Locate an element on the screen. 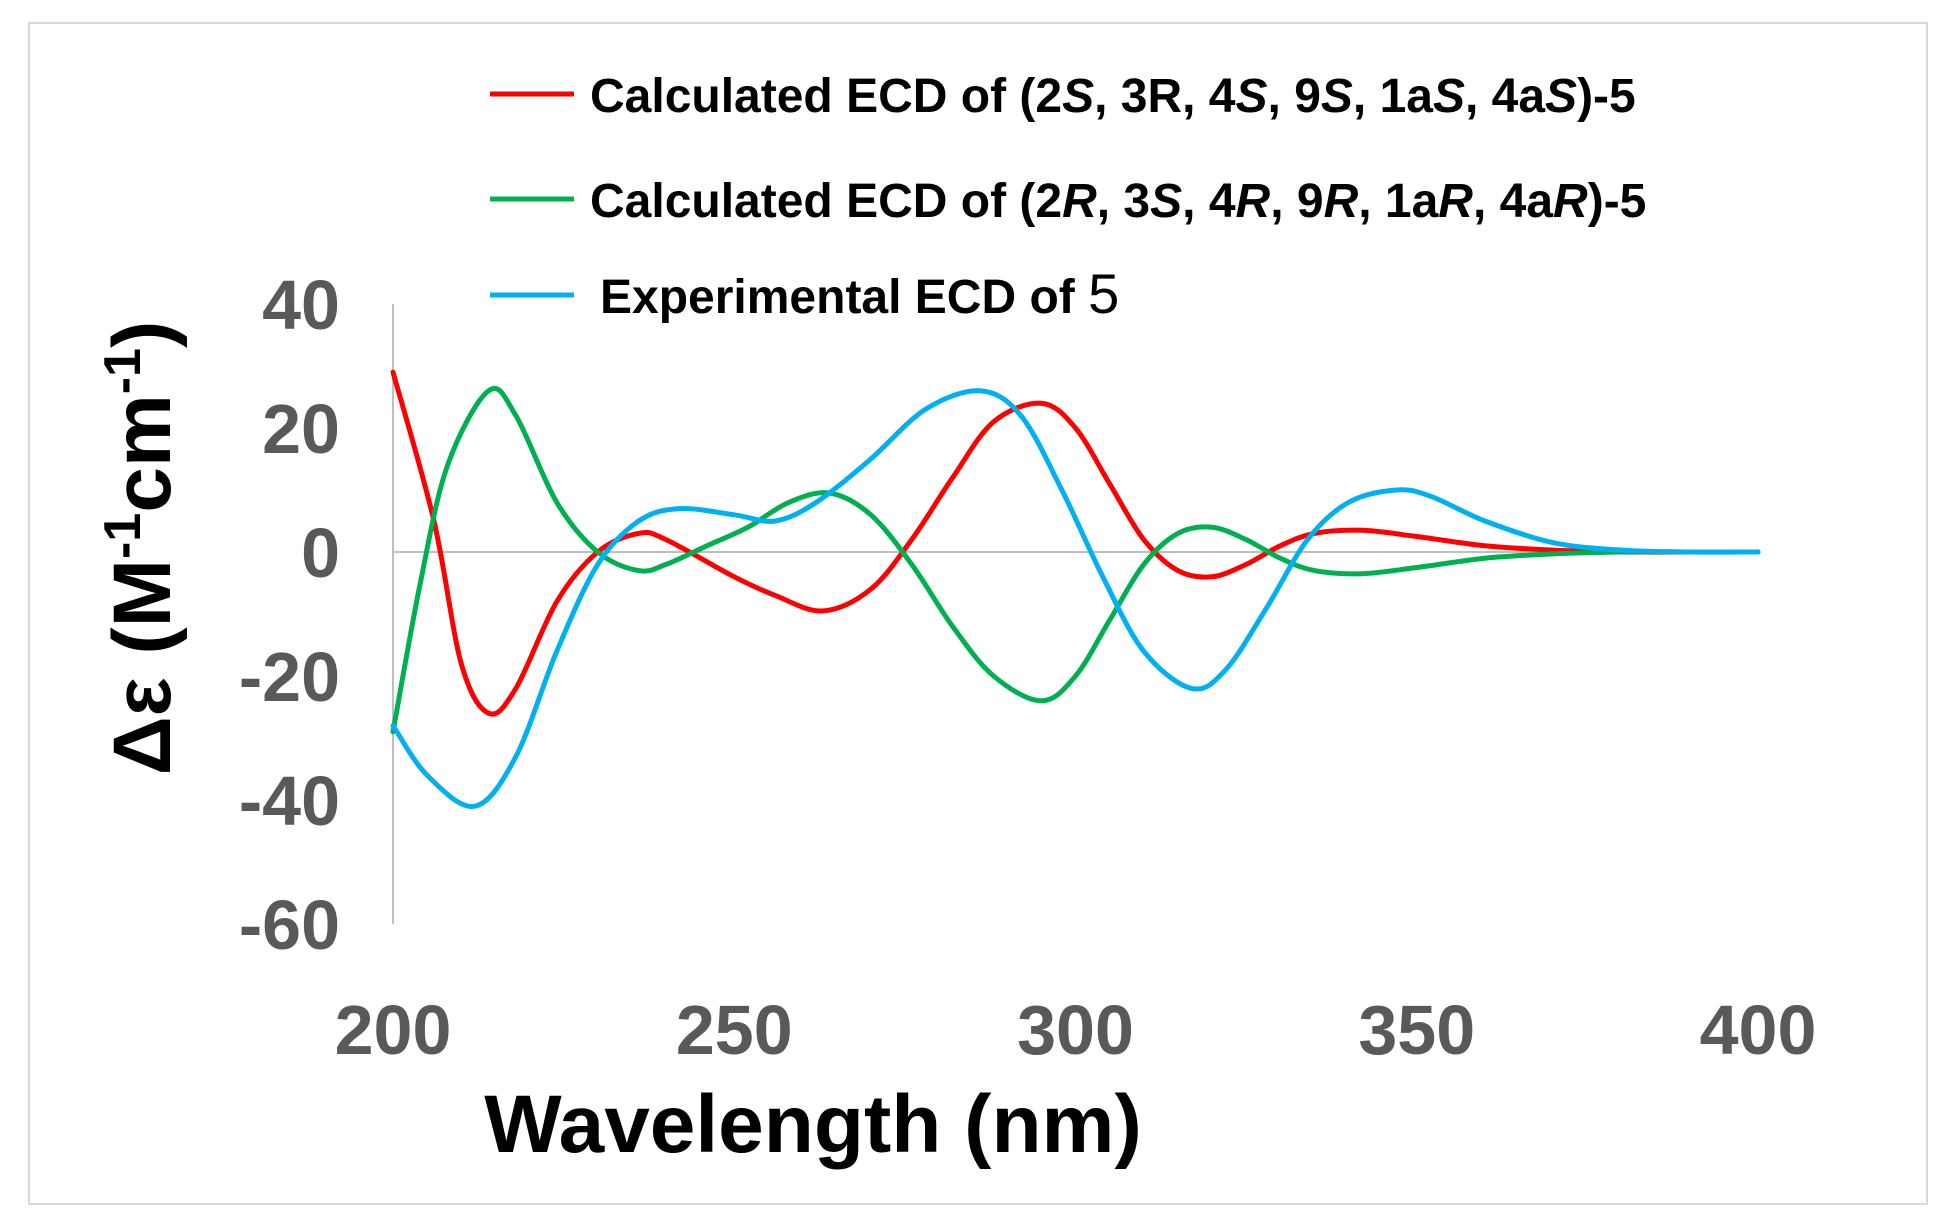 The image size is (1956, 1229). y-tick-label: 0 is located at coordinates (320, 553).